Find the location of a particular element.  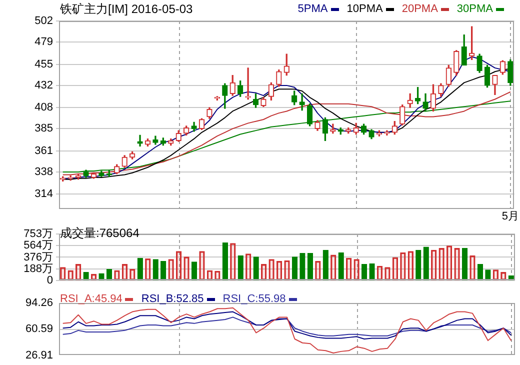

legend-label: RSI_A:45.94 is located at coordinates (91, 299).